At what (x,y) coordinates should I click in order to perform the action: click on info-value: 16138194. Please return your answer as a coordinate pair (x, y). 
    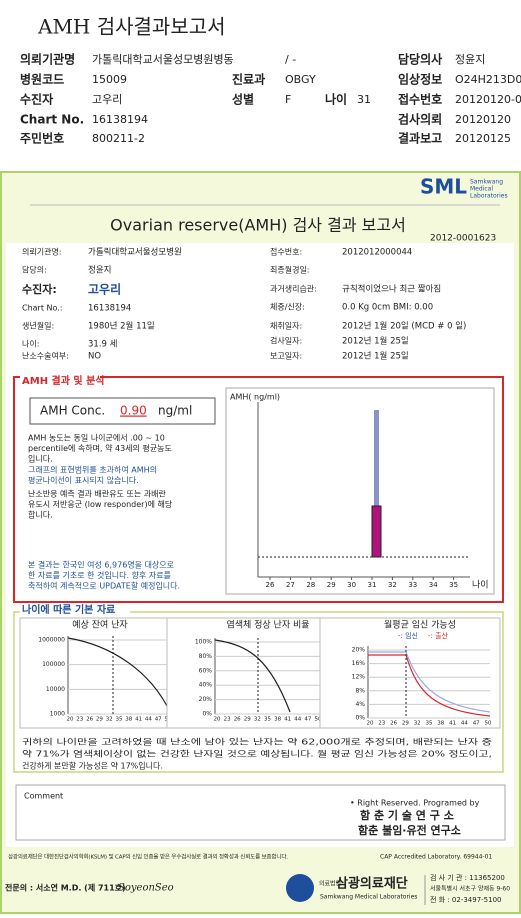
    Looking at the image, I should click on (120, 119).